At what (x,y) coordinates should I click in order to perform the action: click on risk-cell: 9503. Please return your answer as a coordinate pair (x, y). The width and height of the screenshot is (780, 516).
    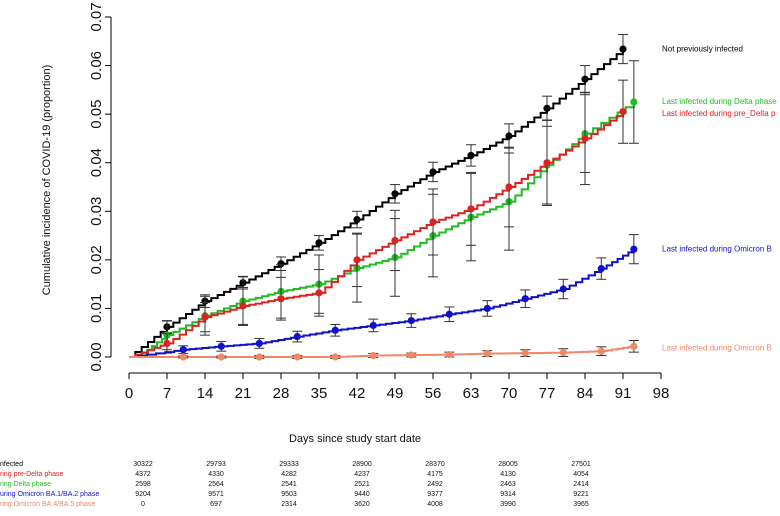
    Looking at the image, I should click on (289, 494).